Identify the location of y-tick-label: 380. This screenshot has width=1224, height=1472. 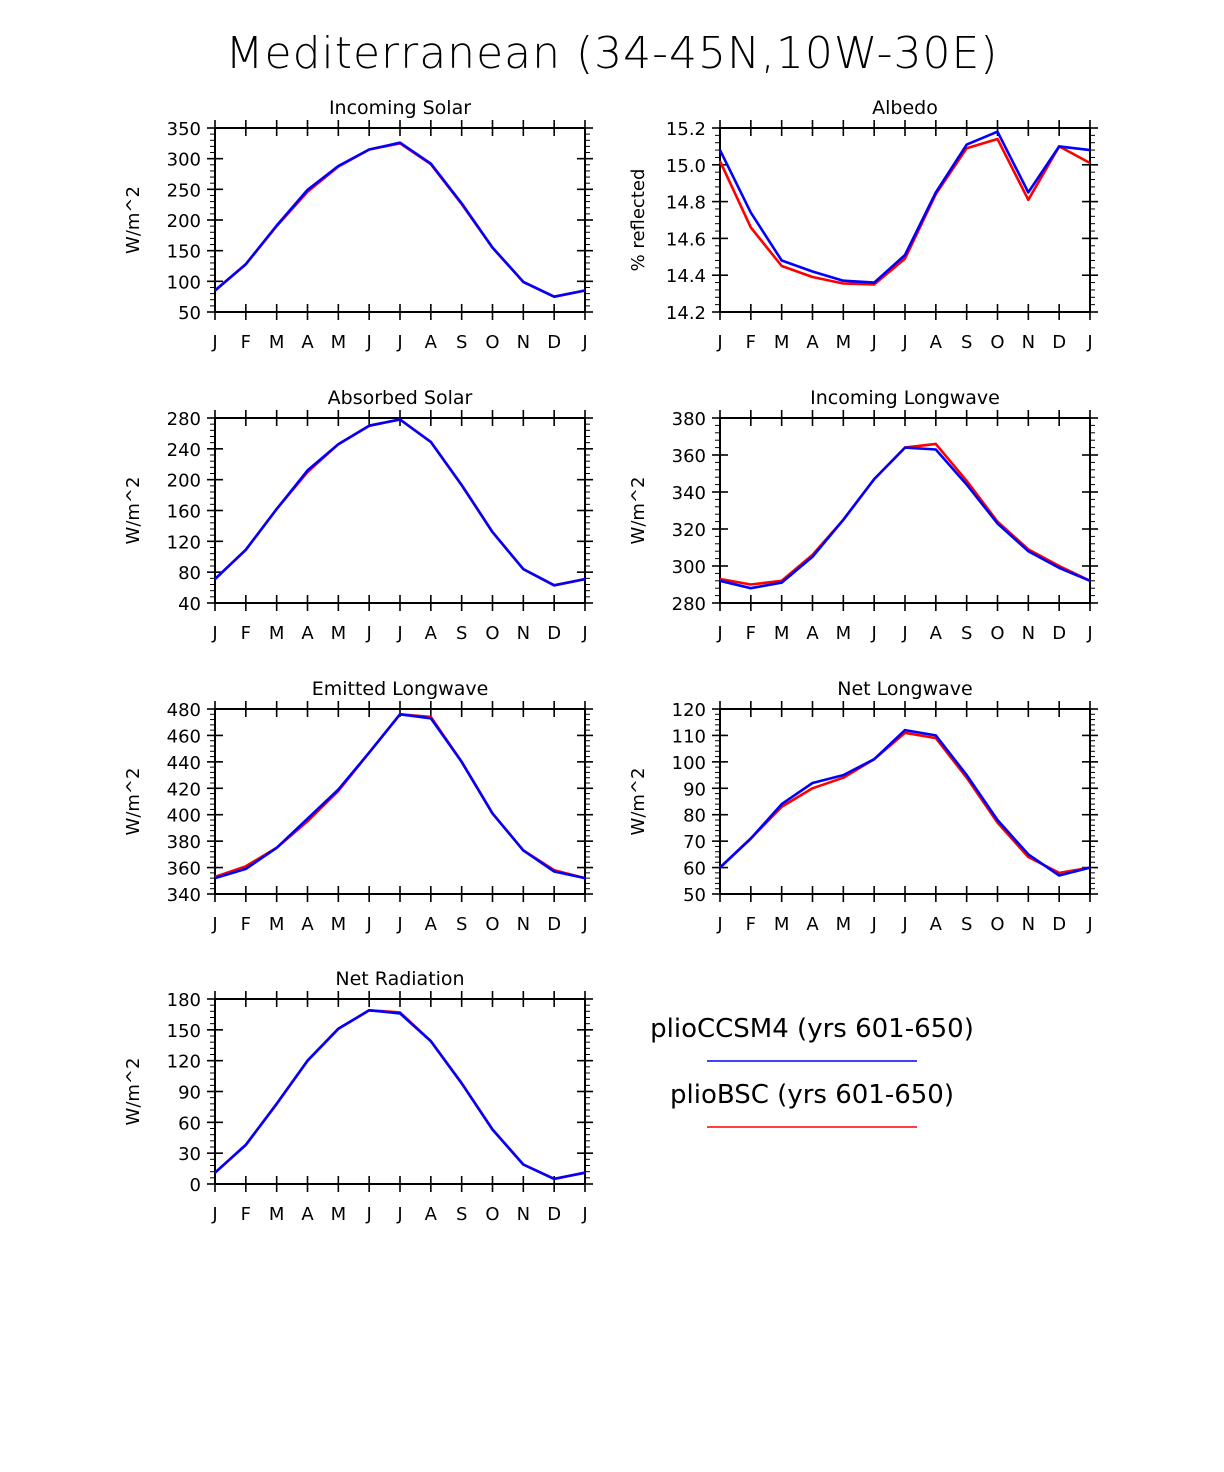
(184, 842).